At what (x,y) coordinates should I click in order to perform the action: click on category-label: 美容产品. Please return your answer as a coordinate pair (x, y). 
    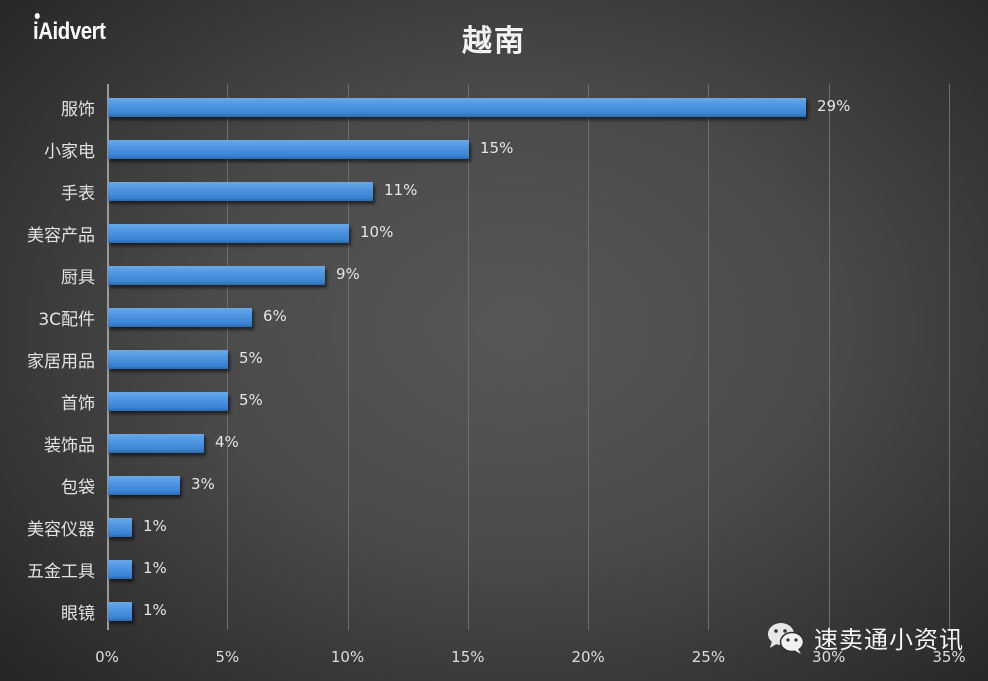
    Looking at the image, I should click on (61, 236).